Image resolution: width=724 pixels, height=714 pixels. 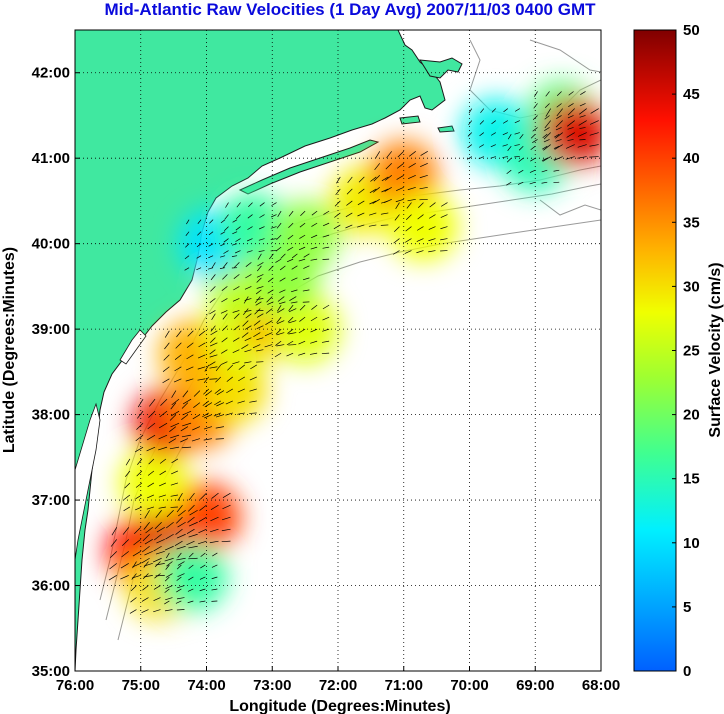 I want to click on colorbar-tick-label: 45, so click(x=691, y=94).